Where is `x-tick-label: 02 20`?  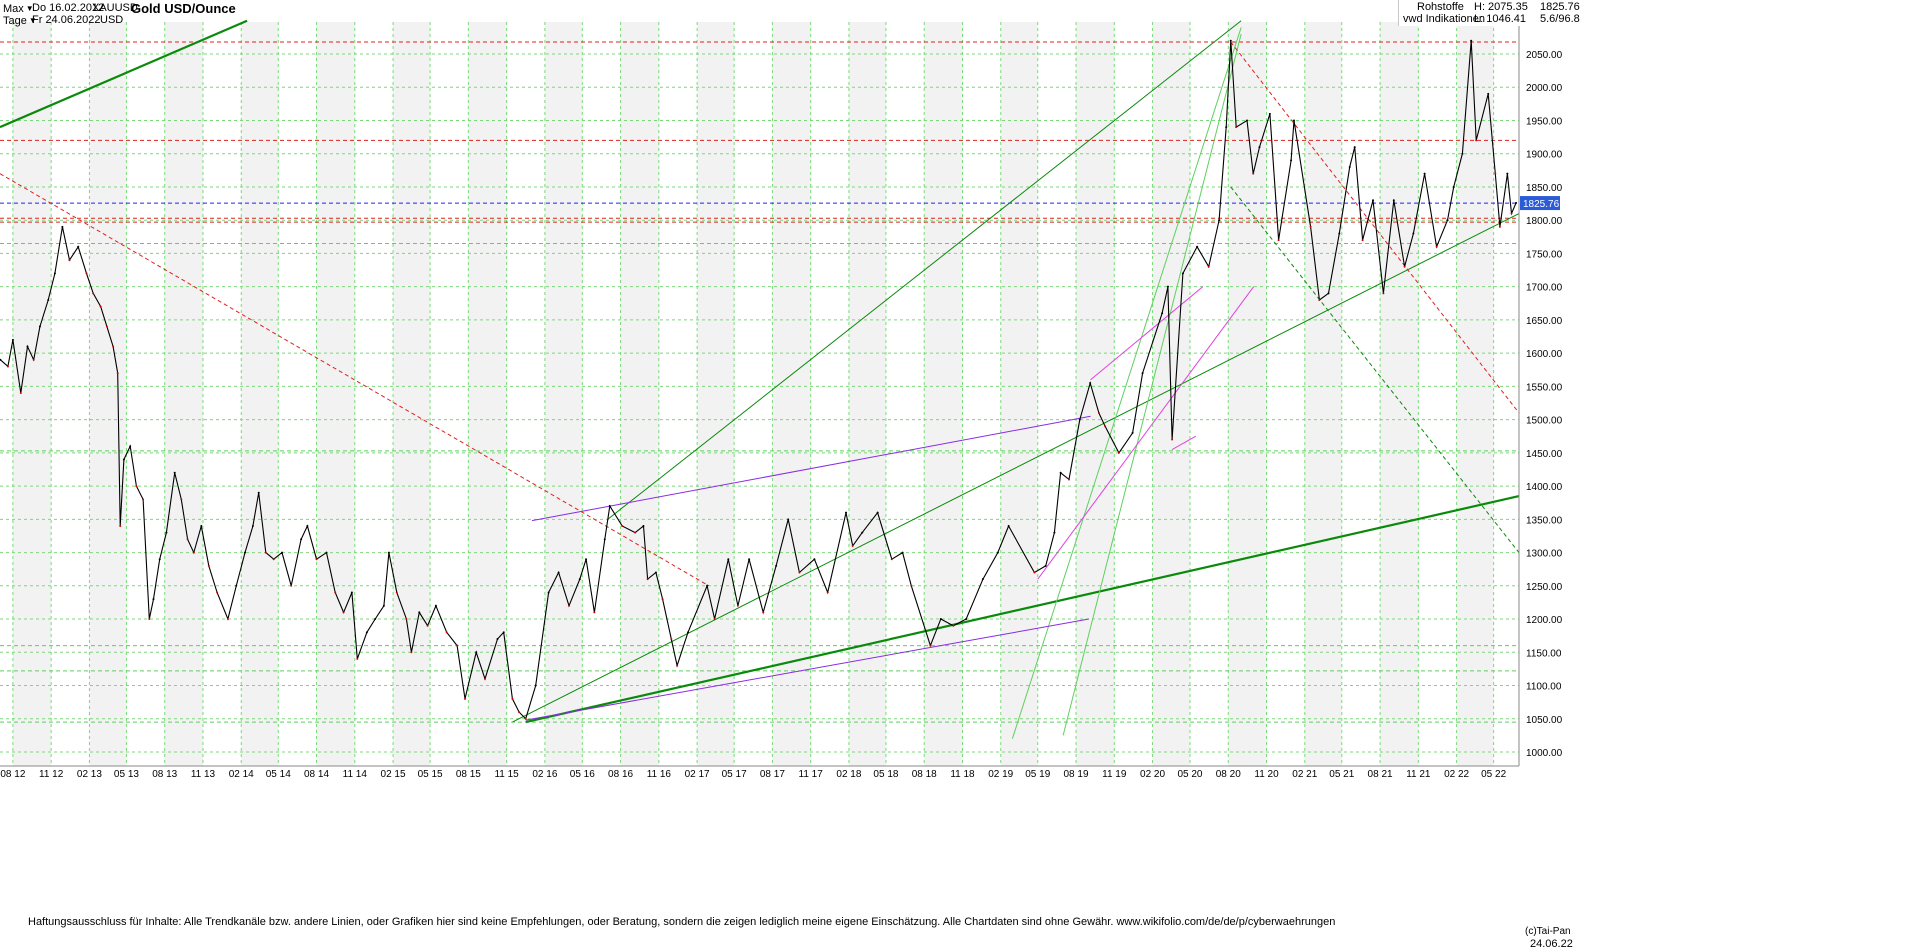
x-tick-label: 02 20 is located at coordinates (1152, 774).